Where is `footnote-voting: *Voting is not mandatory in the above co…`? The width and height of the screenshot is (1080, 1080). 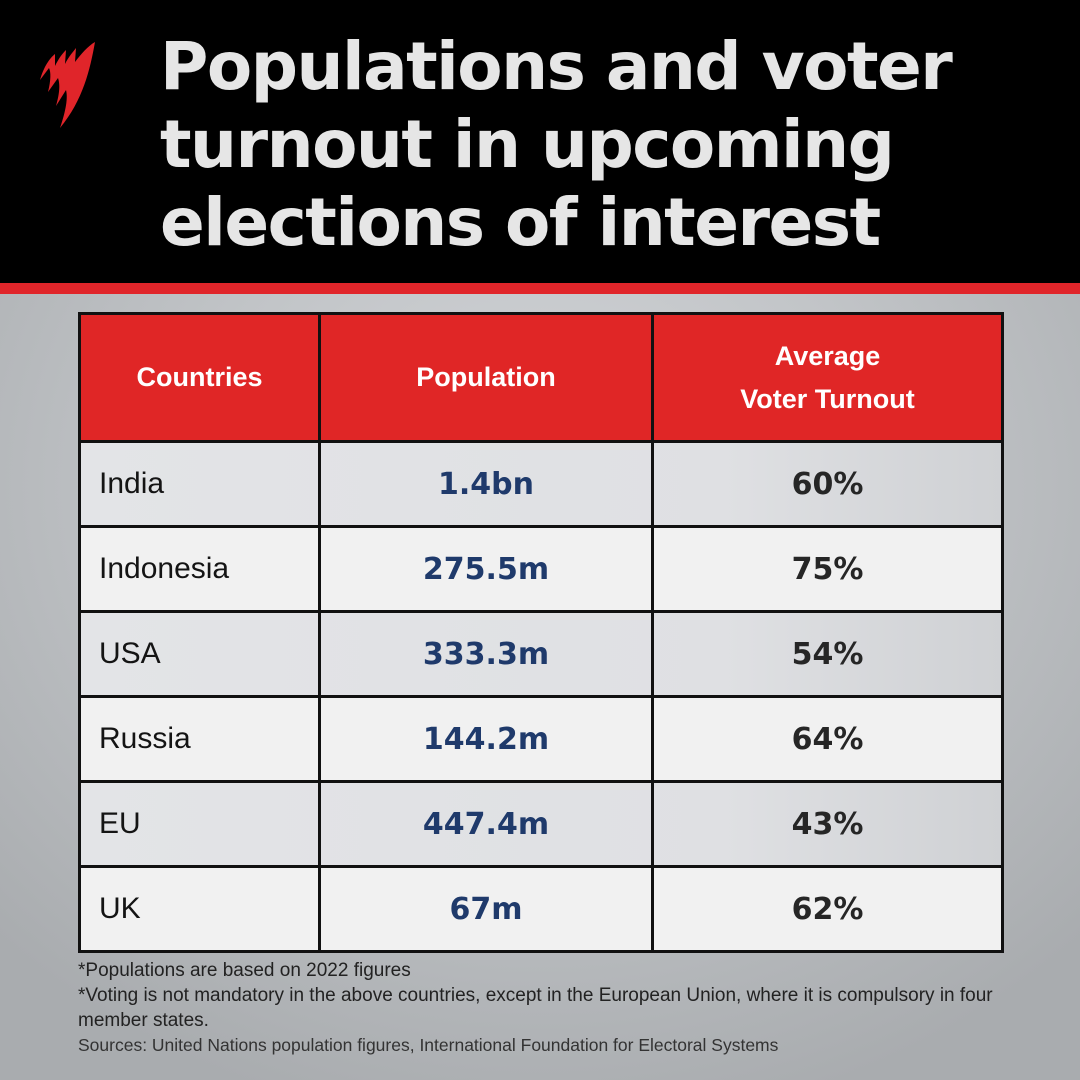
footnote-voting: *Voting is not mandatory in the above co… is located at coordinates (535, 1008).